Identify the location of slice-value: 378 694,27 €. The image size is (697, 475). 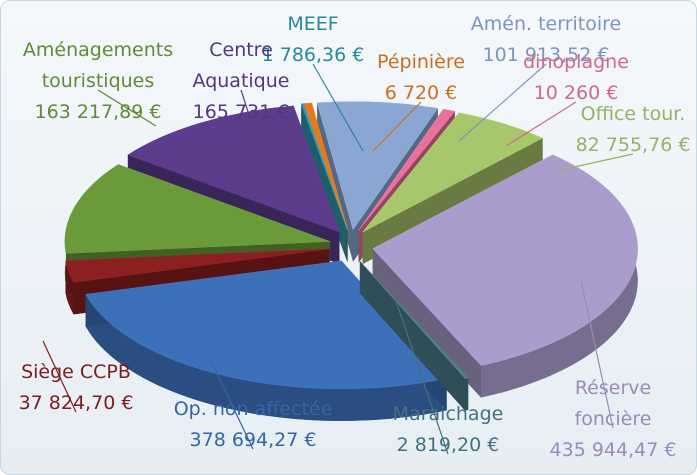
(253, 440).